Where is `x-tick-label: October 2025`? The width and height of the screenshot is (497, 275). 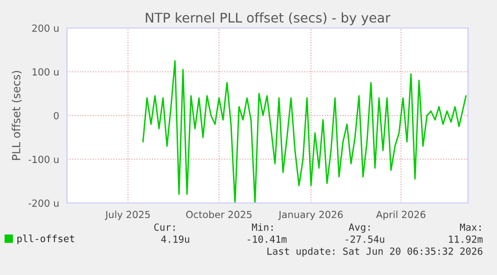 x-tick-label: October 2025 is located at coordinates (219, 214).